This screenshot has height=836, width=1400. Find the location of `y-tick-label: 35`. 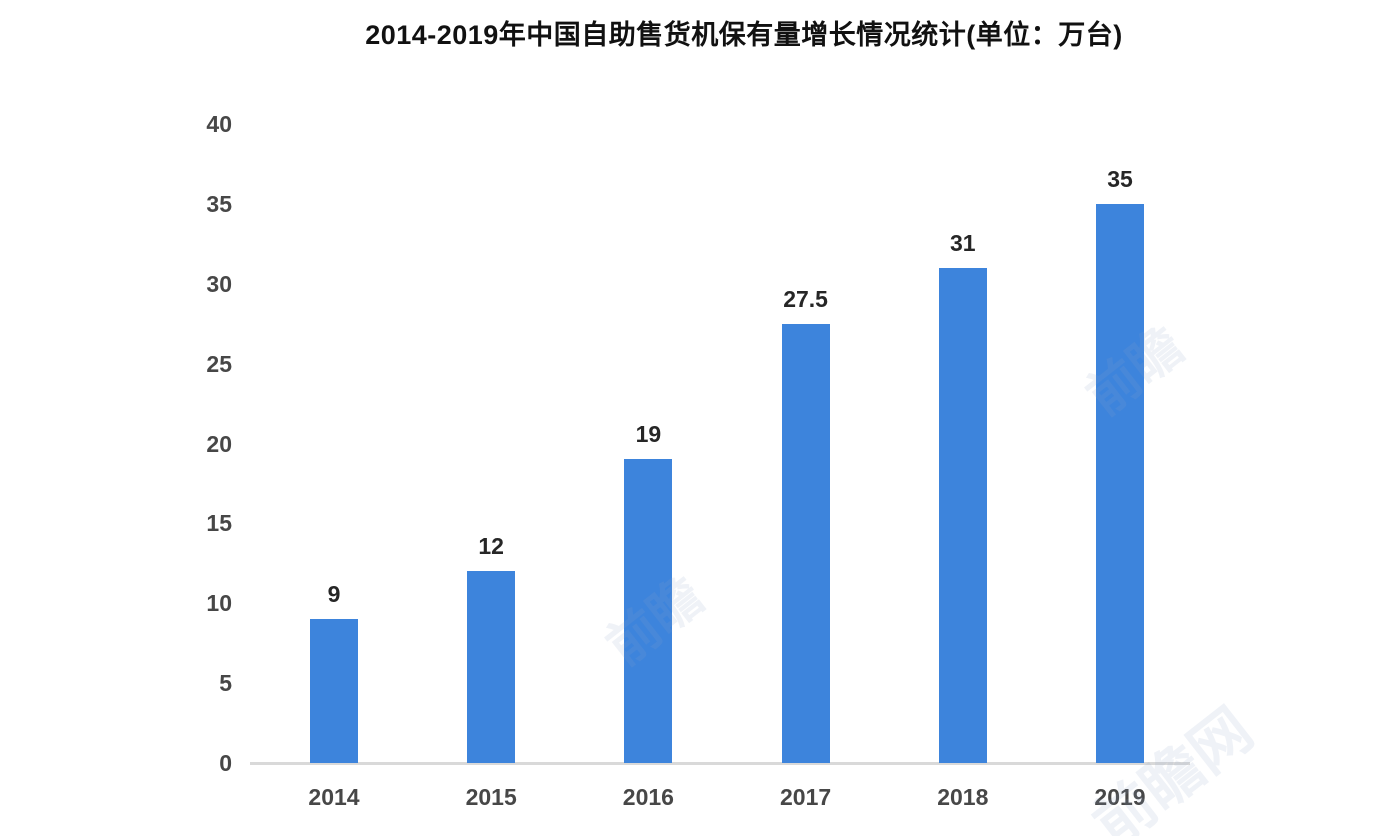

y-tick-label: 35 is located at coordinates (219, 203).